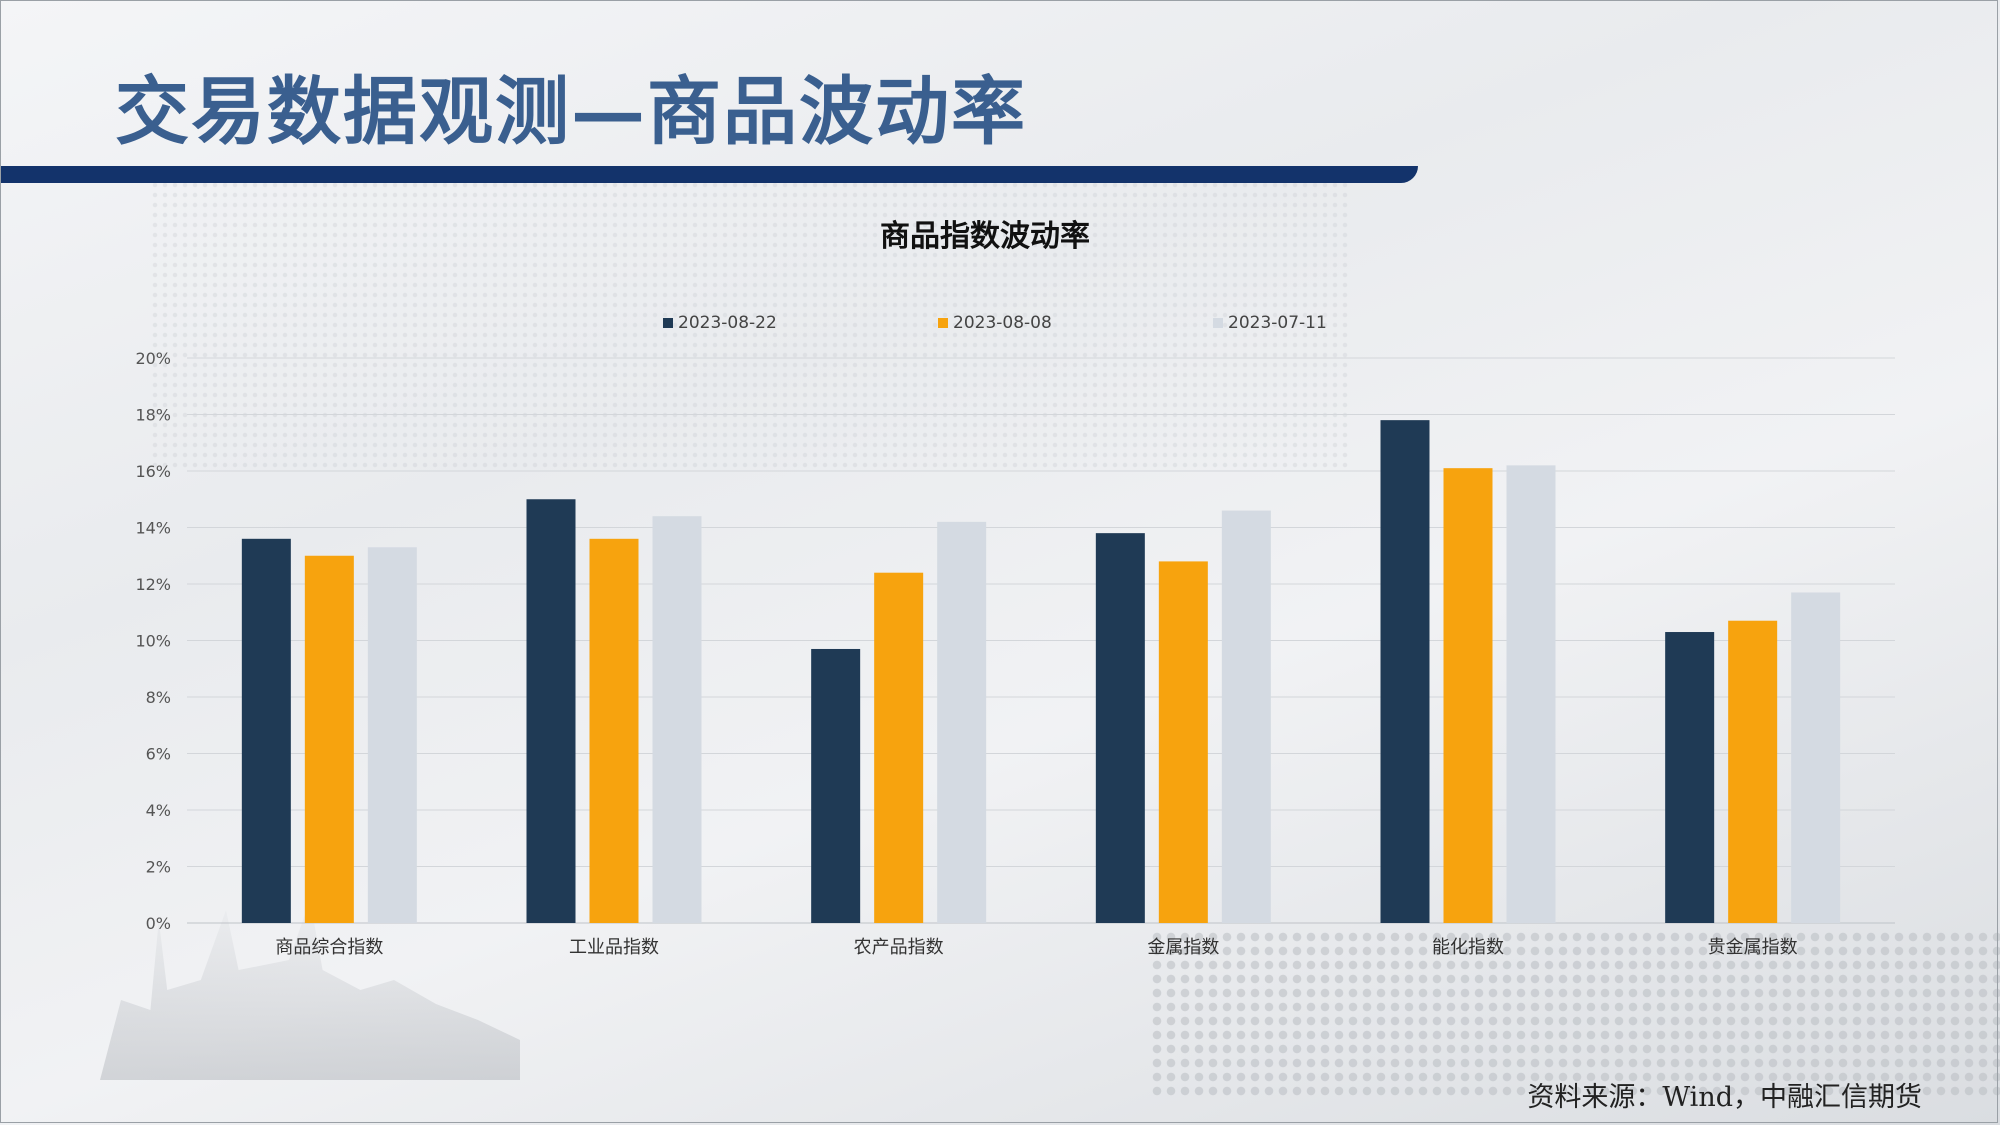 Image resolution: width=2000 pixels, height=1125 pixels. I want to click on x-category-label: 金属指数, so click(1183, 947).